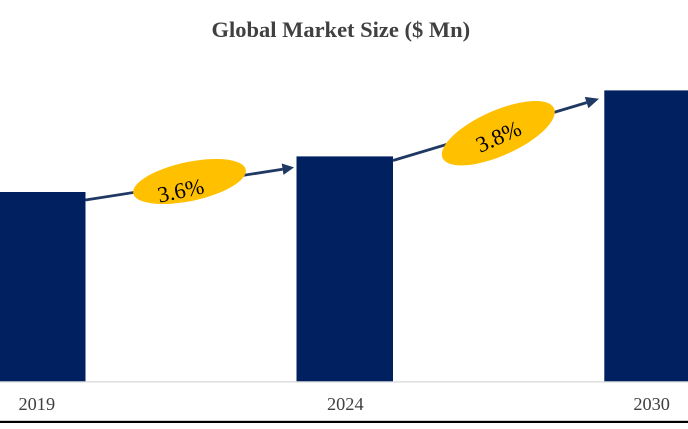 The image size is (688, 429). What do you see at coordinates (340, 29) in the screenshot?
I see `svg-text: Global Market Size ($ Mn)` at bounding box center [340, 29].